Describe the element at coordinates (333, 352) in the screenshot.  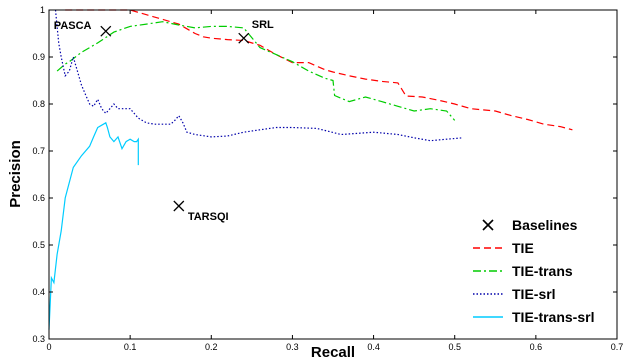
I see `x-axis-title: Recall` at that location.